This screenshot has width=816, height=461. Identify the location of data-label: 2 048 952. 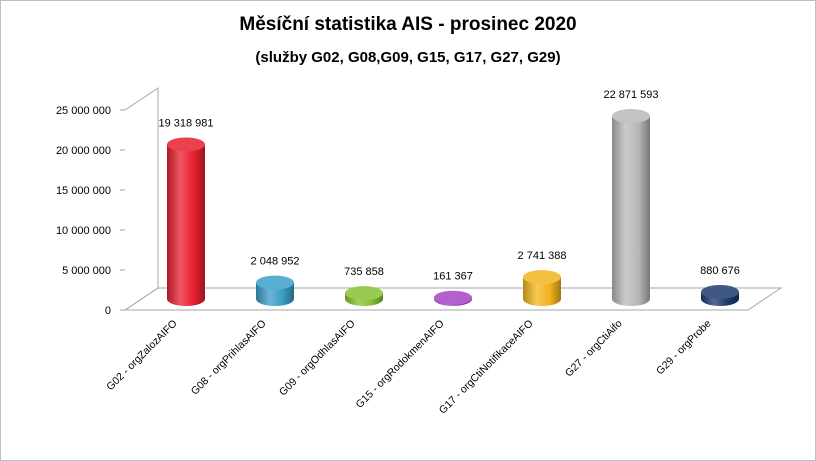
(275, 262).